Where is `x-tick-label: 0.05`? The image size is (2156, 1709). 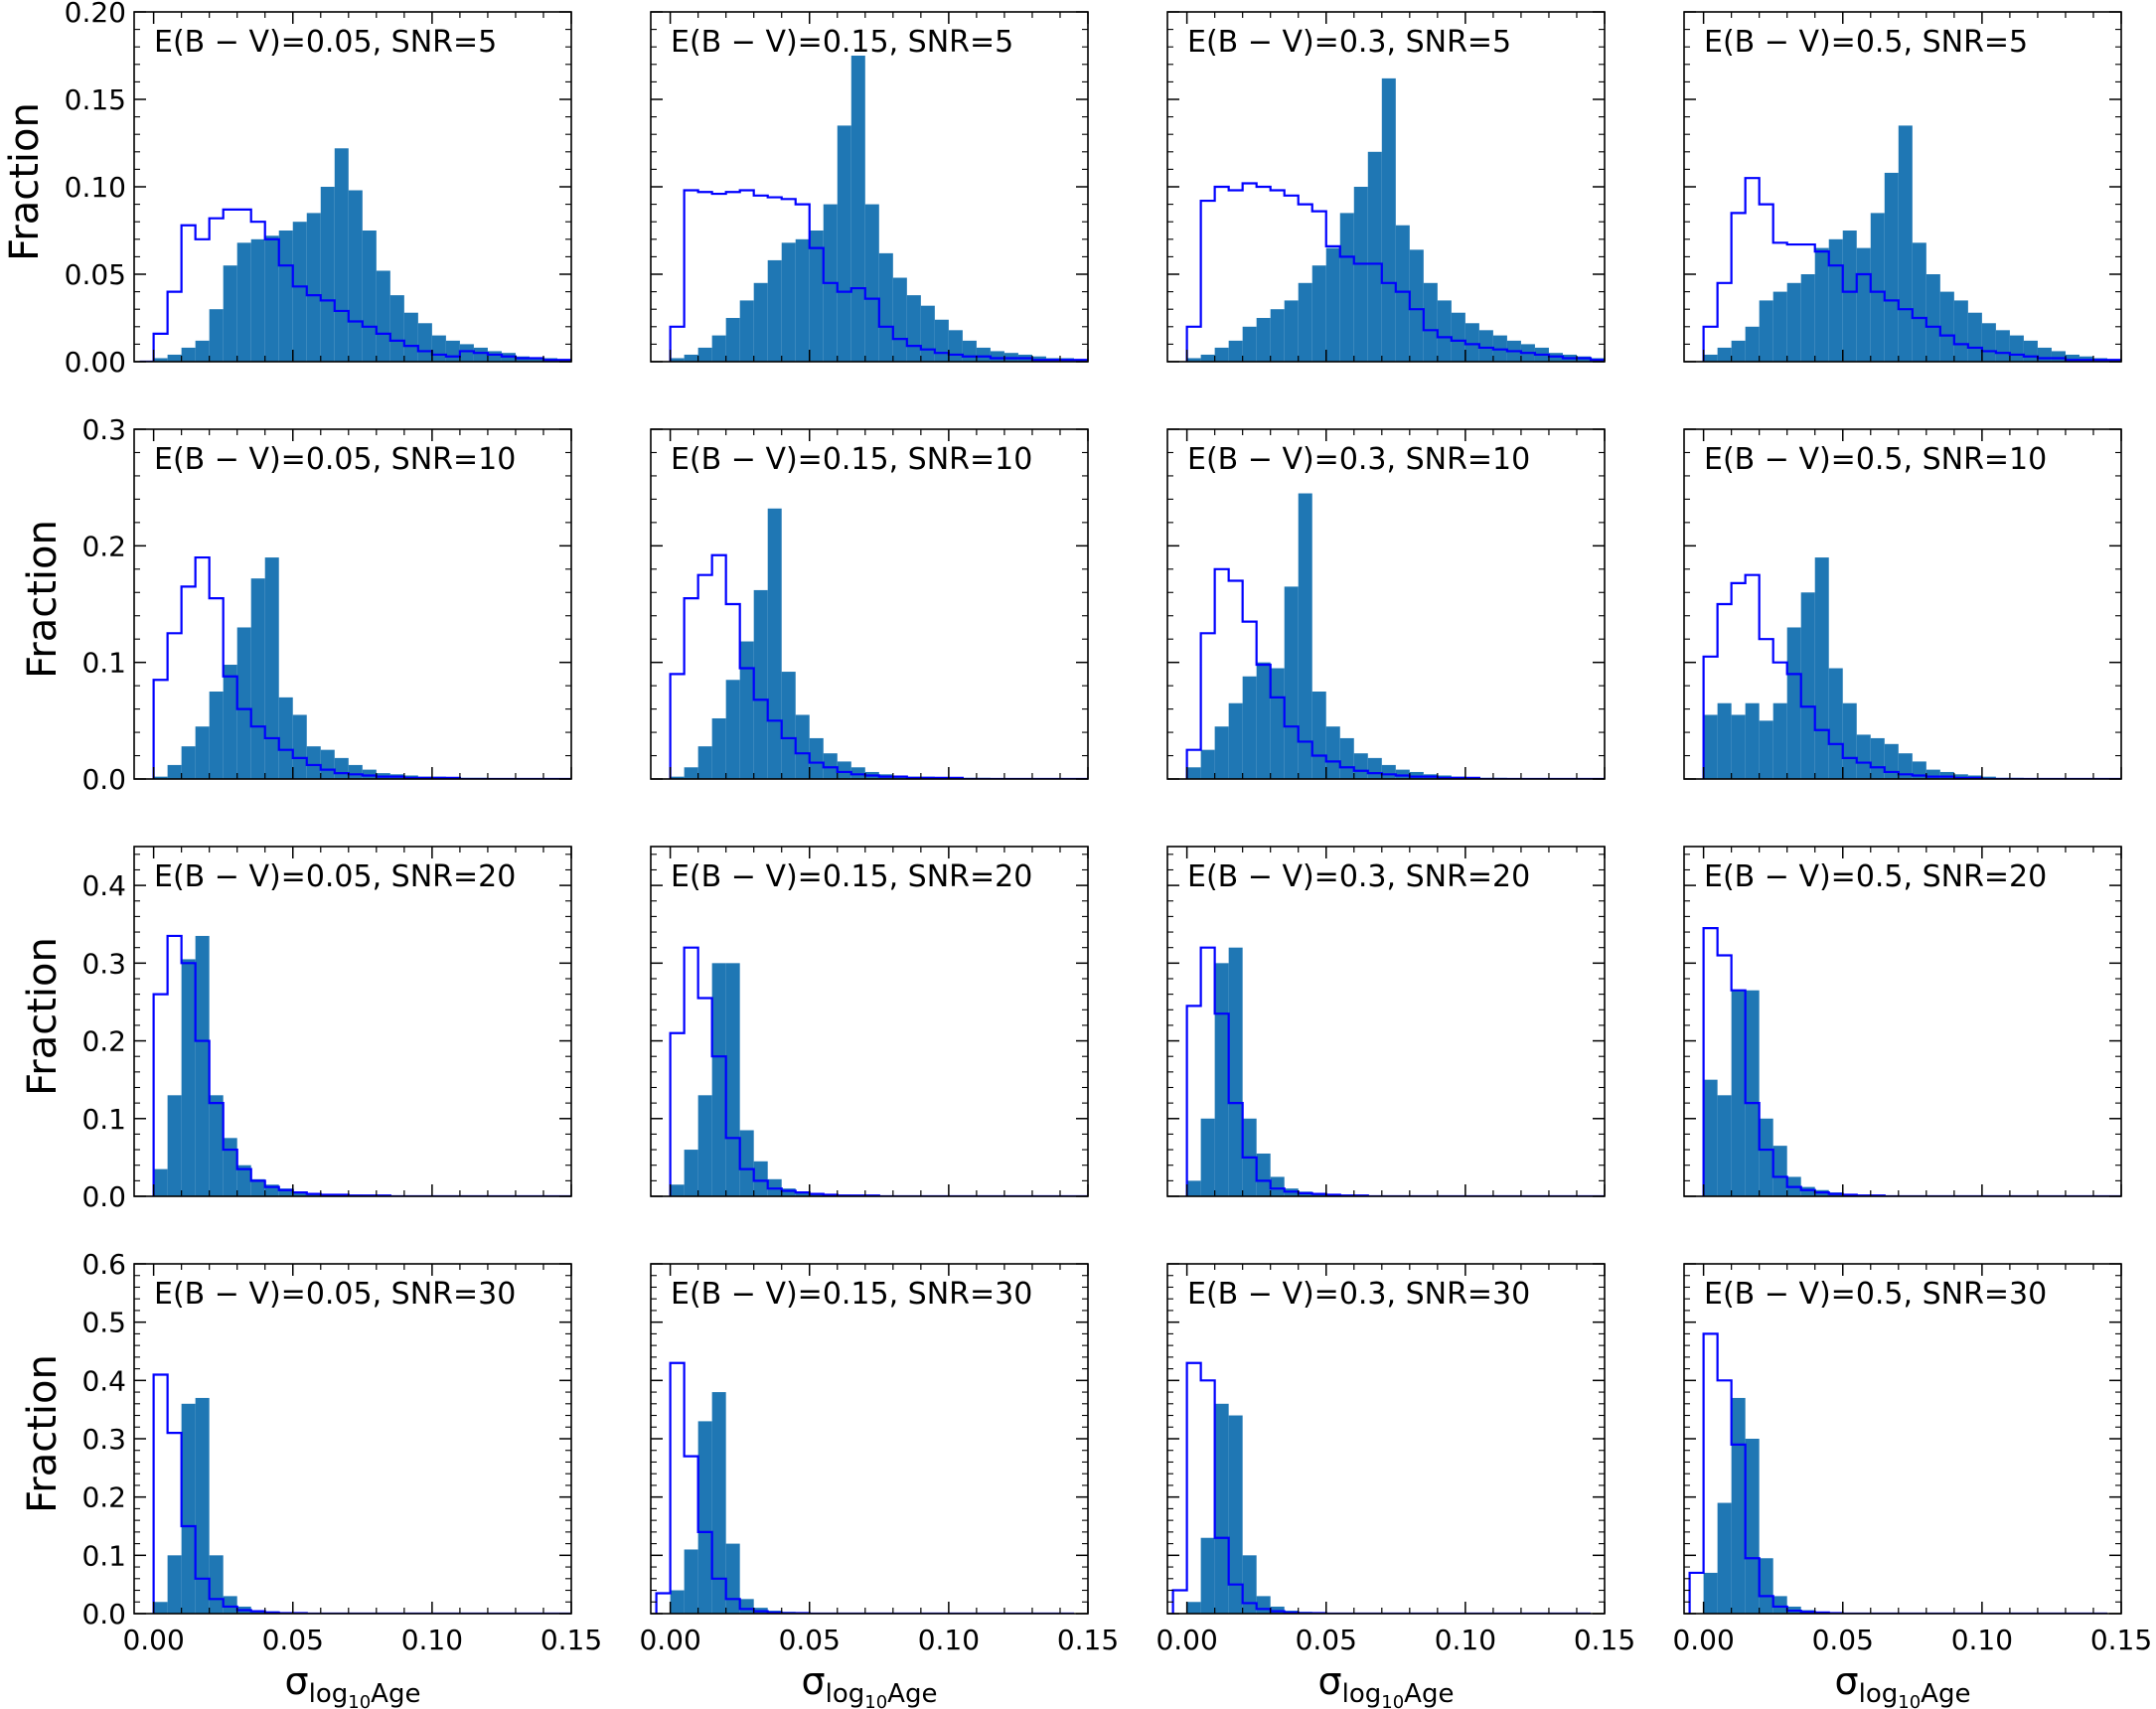 x-tick-label: 0.05 is located at coordinates (1326, 1640).